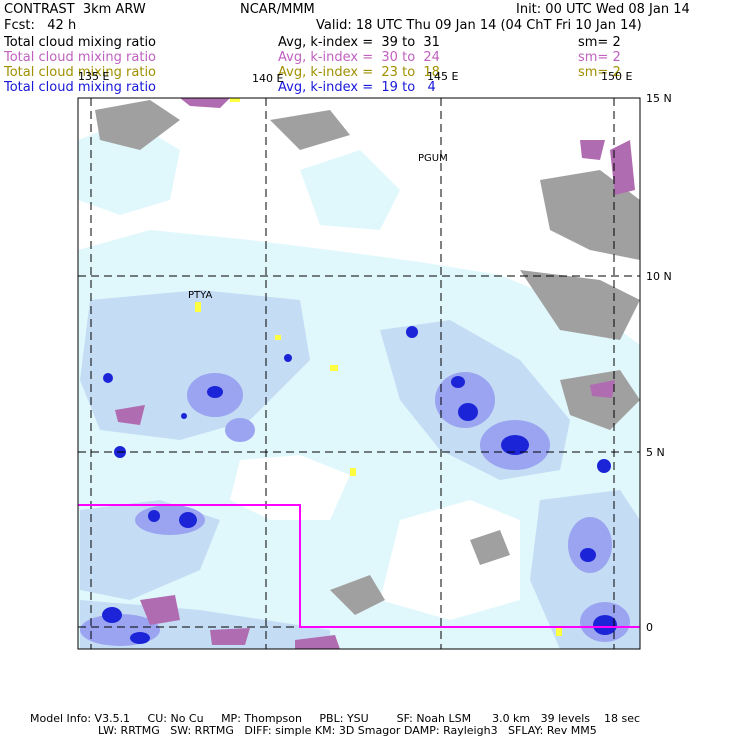 This screenshot has width=740, height=740. I want to click on lat-label-0: 0, so click(649, 627).